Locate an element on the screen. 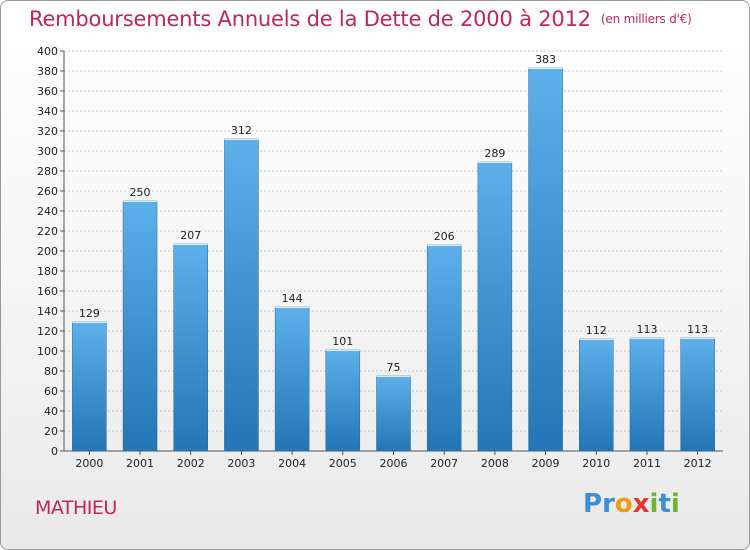  y-tick-label: 280 is located at coordinates (47, 171).